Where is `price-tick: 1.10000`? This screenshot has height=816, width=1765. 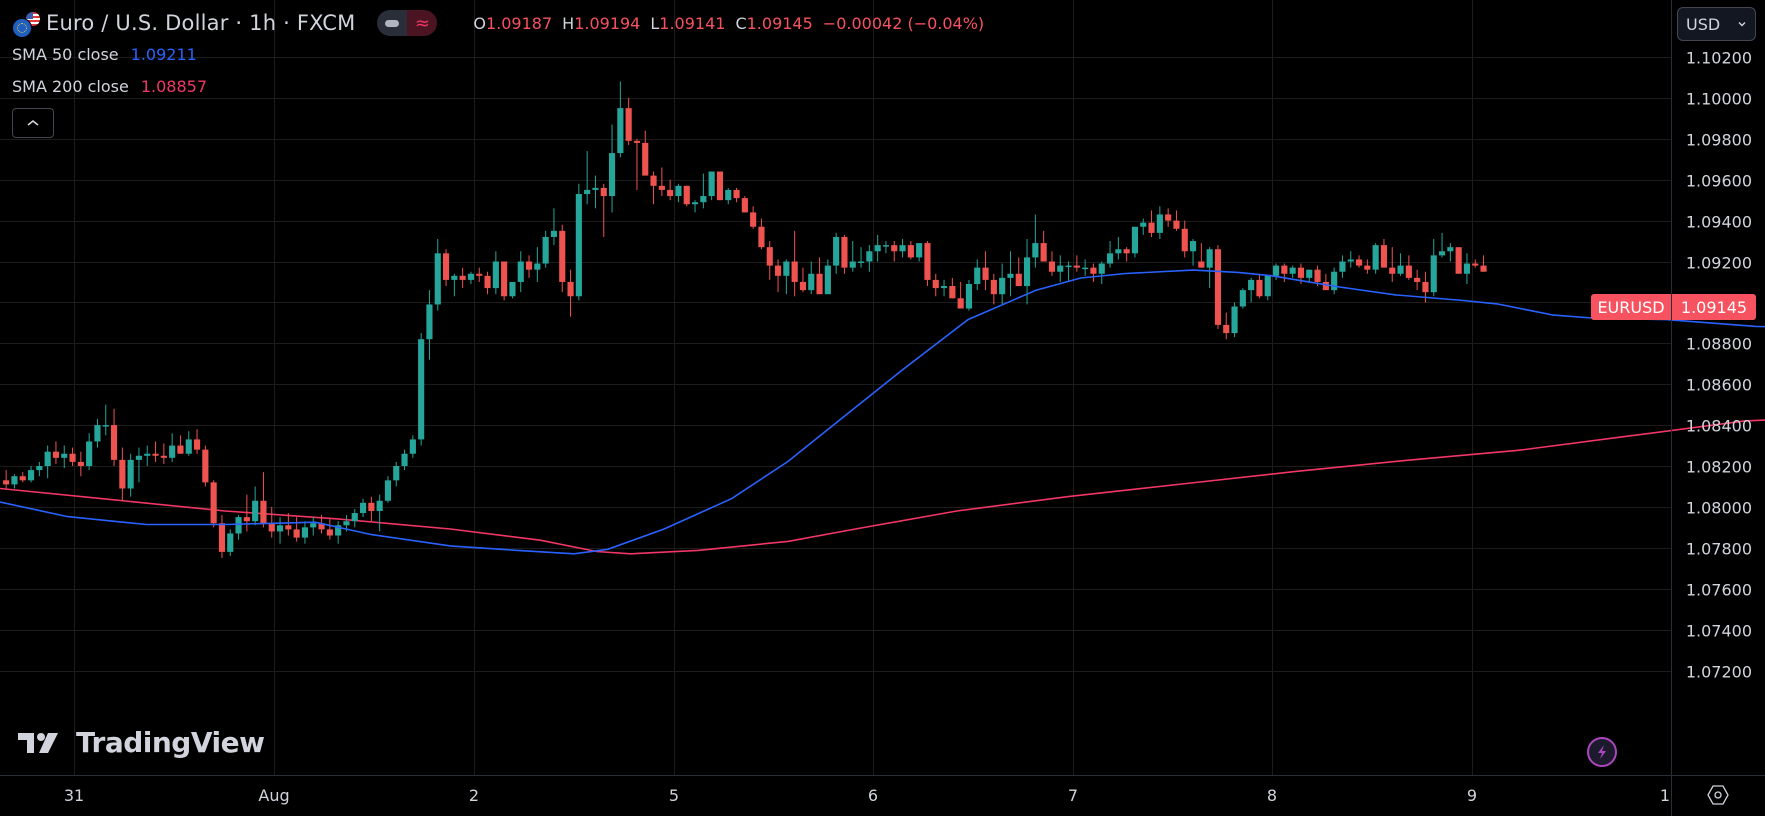 price-tick: 1.10000 is located at coordinates (1718, 98).